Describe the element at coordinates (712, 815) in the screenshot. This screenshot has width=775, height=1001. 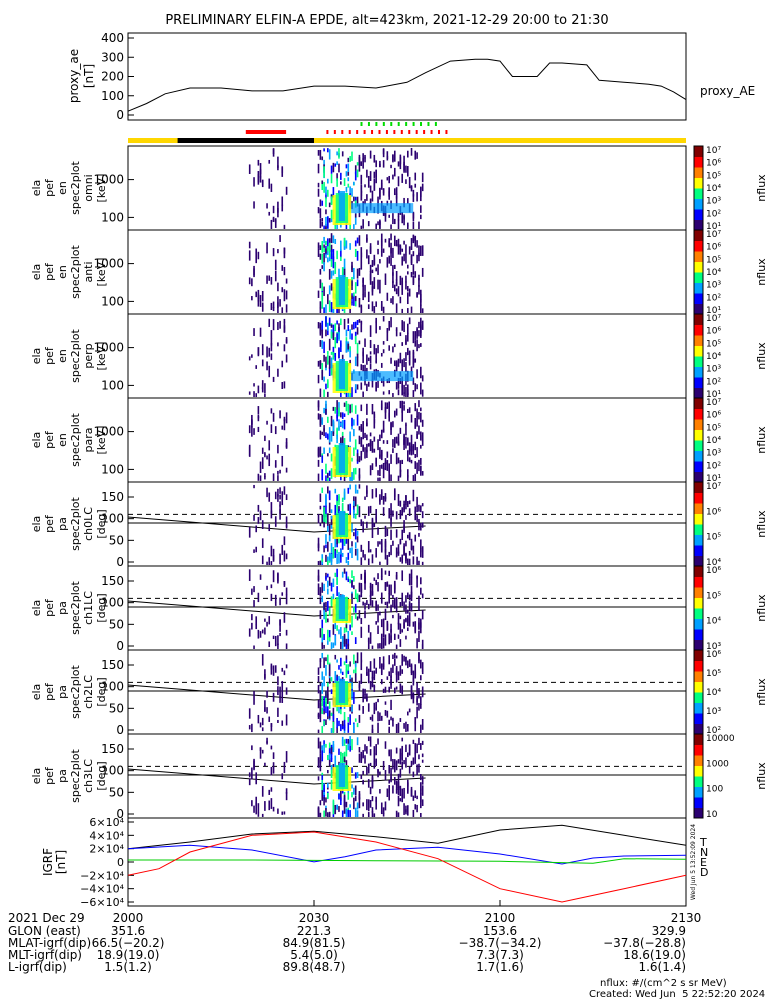
I see `colorbar-tick-label: 10` at that location.